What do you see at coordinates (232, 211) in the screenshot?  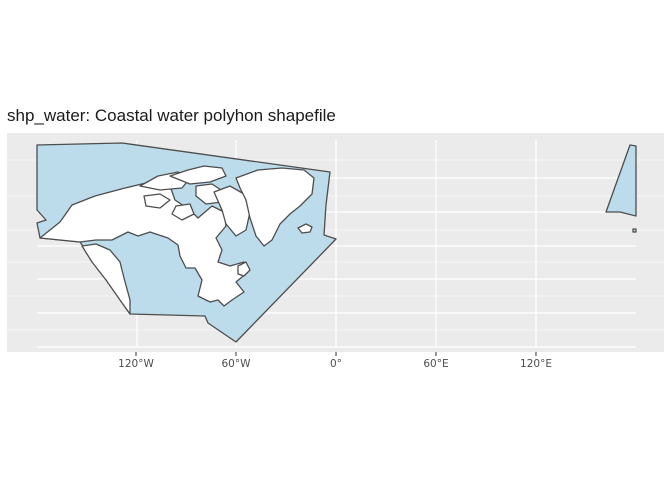 I see `land-baffin-island` at bounding box center [232, 211].